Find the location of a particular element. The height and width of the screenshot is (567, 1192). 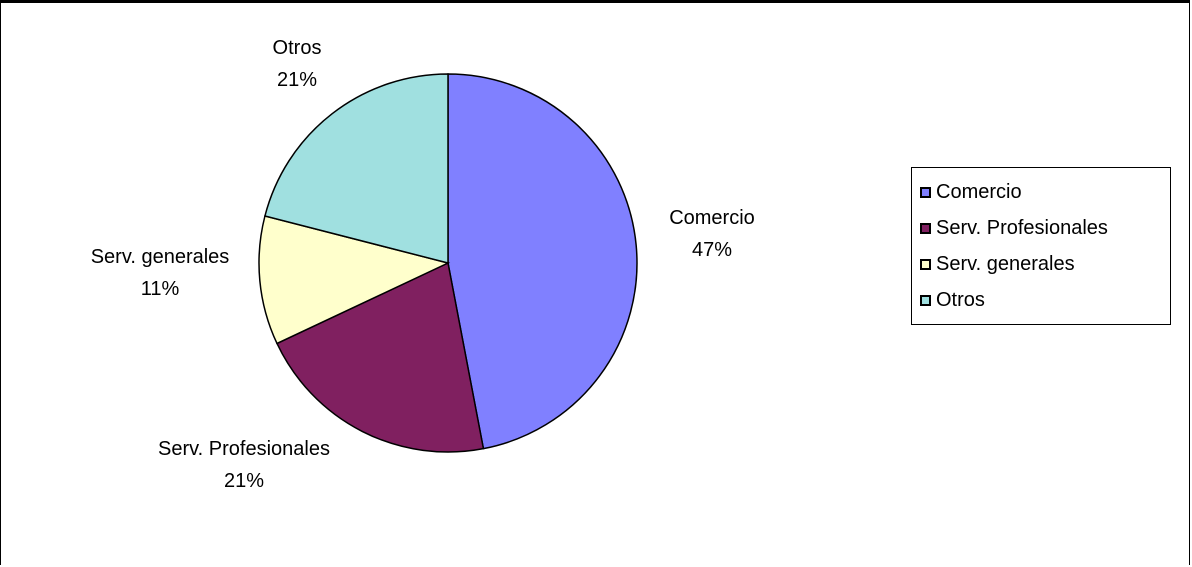

legend-label: Serv. generales is located at coordinates (1005, 263).